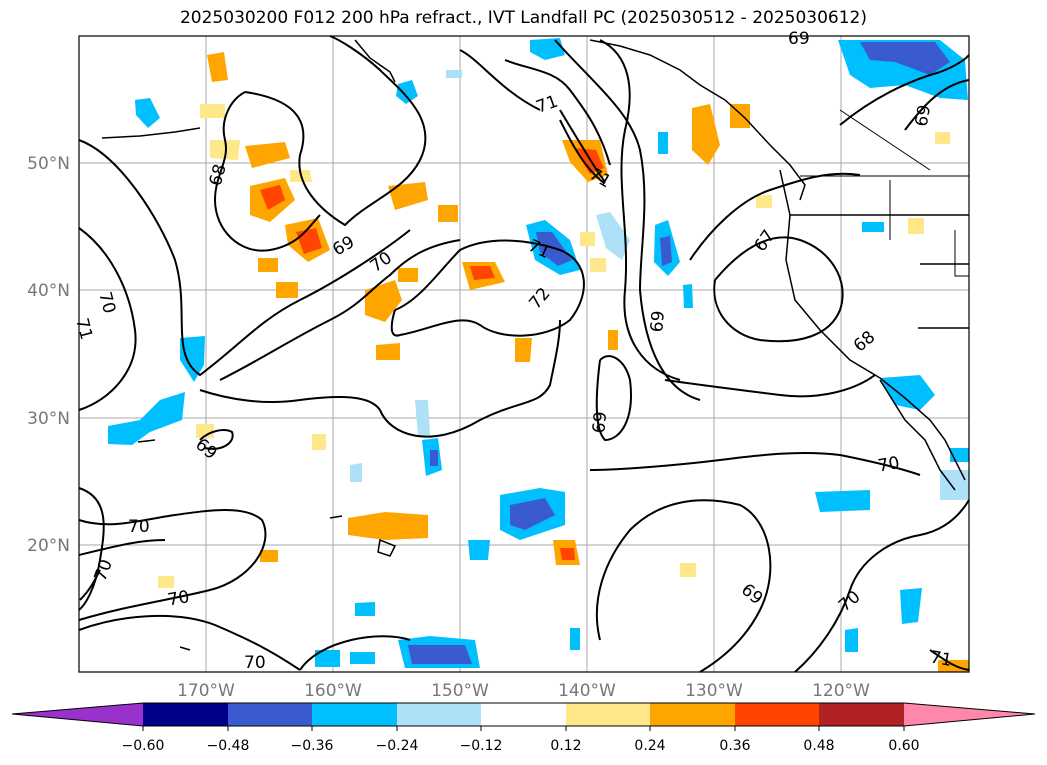 The height and width of the screenshot is (765, 1047). I want to click on colorbar-tick-label: 0.48, so click(818, 746).